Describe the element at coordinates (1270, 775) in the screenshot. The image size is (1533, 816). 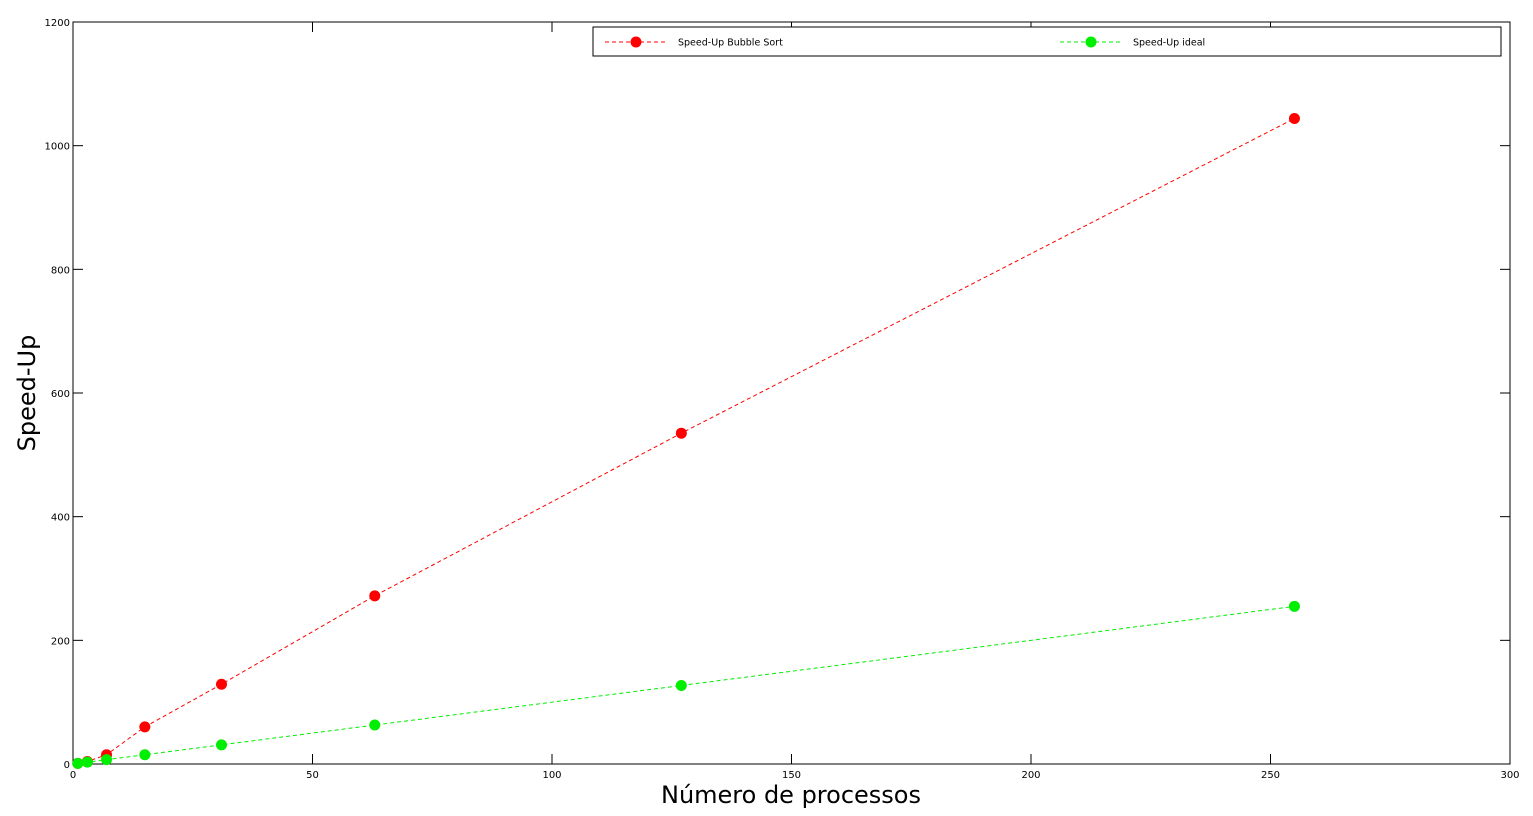
I see `x-tick-label: 250` at that location.